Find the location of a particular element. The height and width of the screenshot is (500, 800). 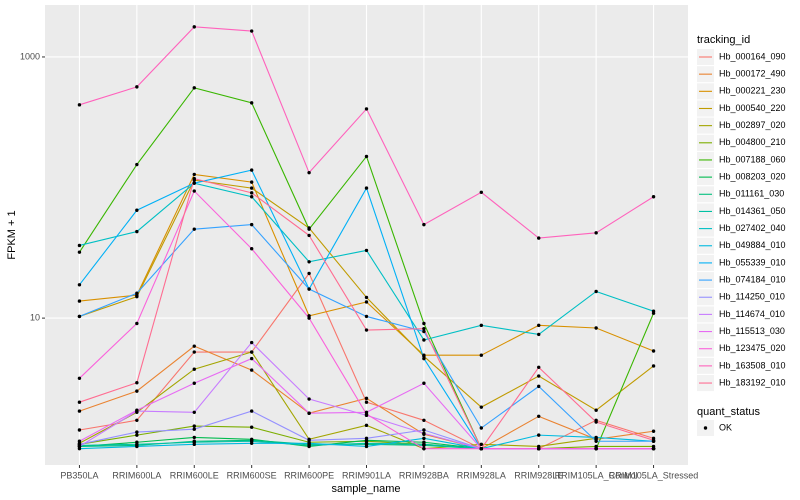

x-tick-label: RRIM105LA_Stressed is located at coordinates (654, 475).